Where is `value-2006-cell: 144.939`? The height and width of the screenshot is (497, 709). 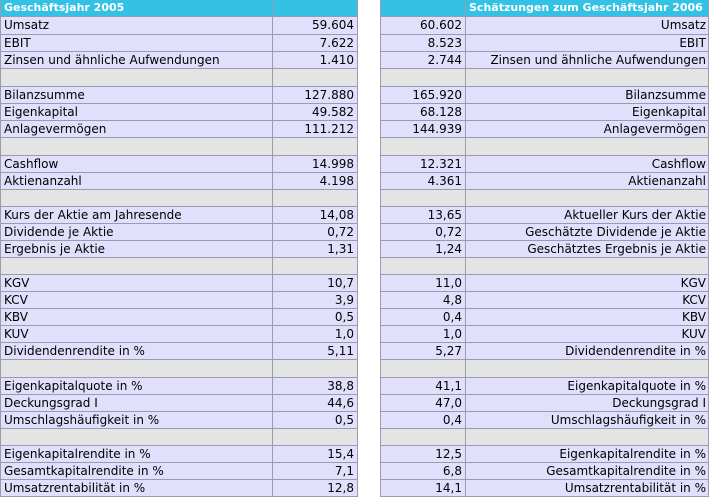 value-2006-cell: 144.939 is located at coordinates (423, 129).